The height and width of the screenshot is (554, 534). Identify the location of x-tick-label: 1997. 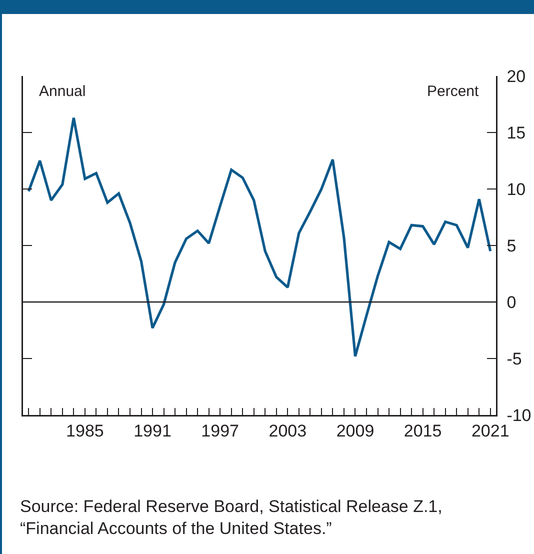
(220, 431).